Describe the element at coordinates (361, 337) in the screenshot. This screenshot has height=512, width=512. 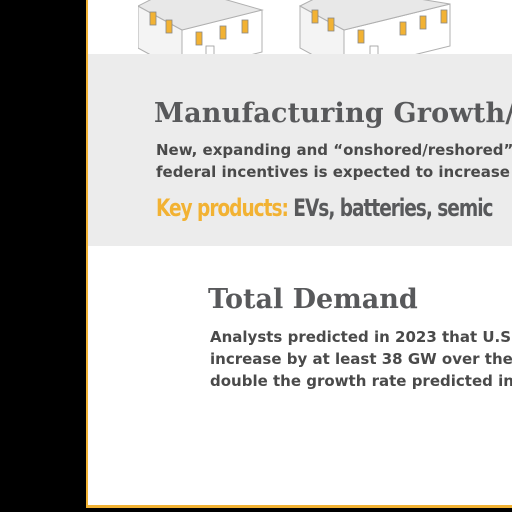
I see `total-demand-description-line: Analysts predicted in 2023 that U.S. pea` at that location.